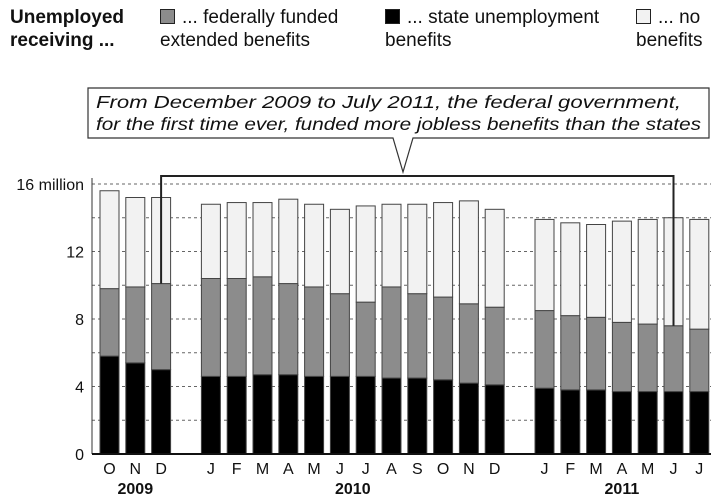  I want to click on y-tick-label: 4, so click(79, 388).